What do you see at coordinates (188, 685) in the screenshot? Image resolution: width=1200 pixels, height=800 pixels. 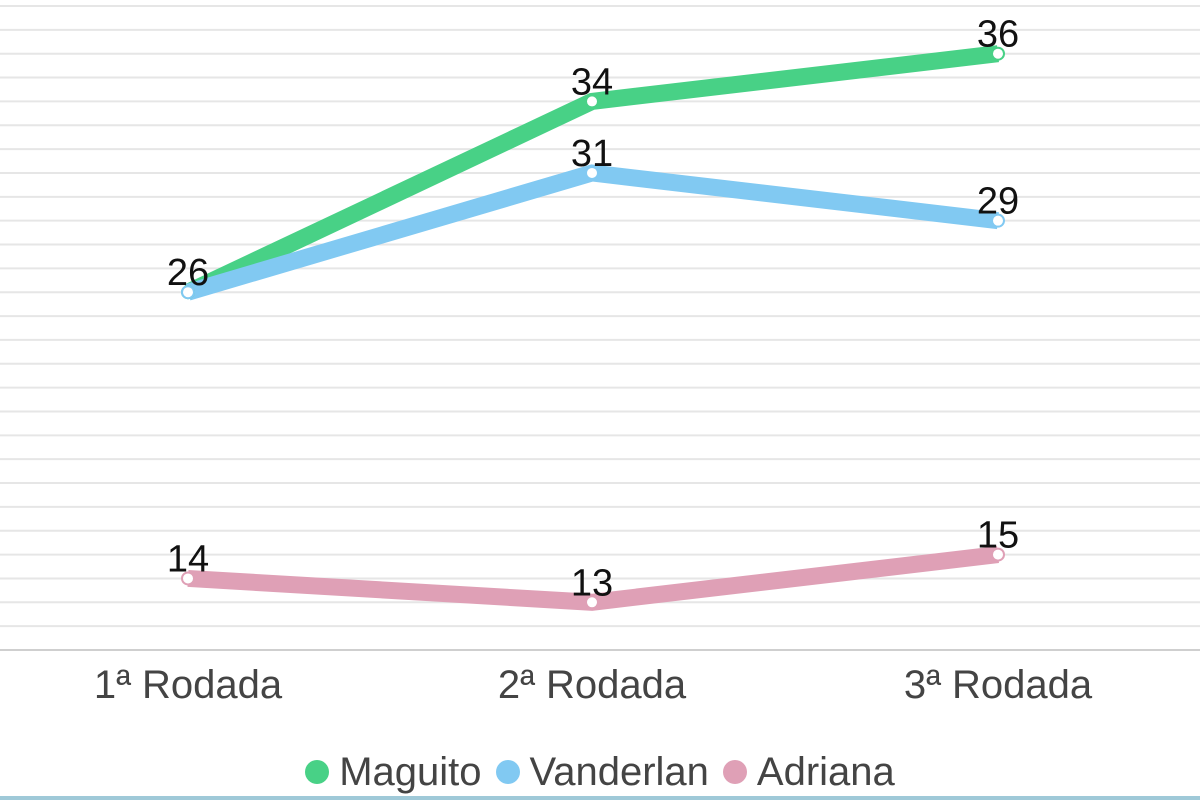 I see `x-tick-label: 1ª Rodada` at bounding box center [188, 685].